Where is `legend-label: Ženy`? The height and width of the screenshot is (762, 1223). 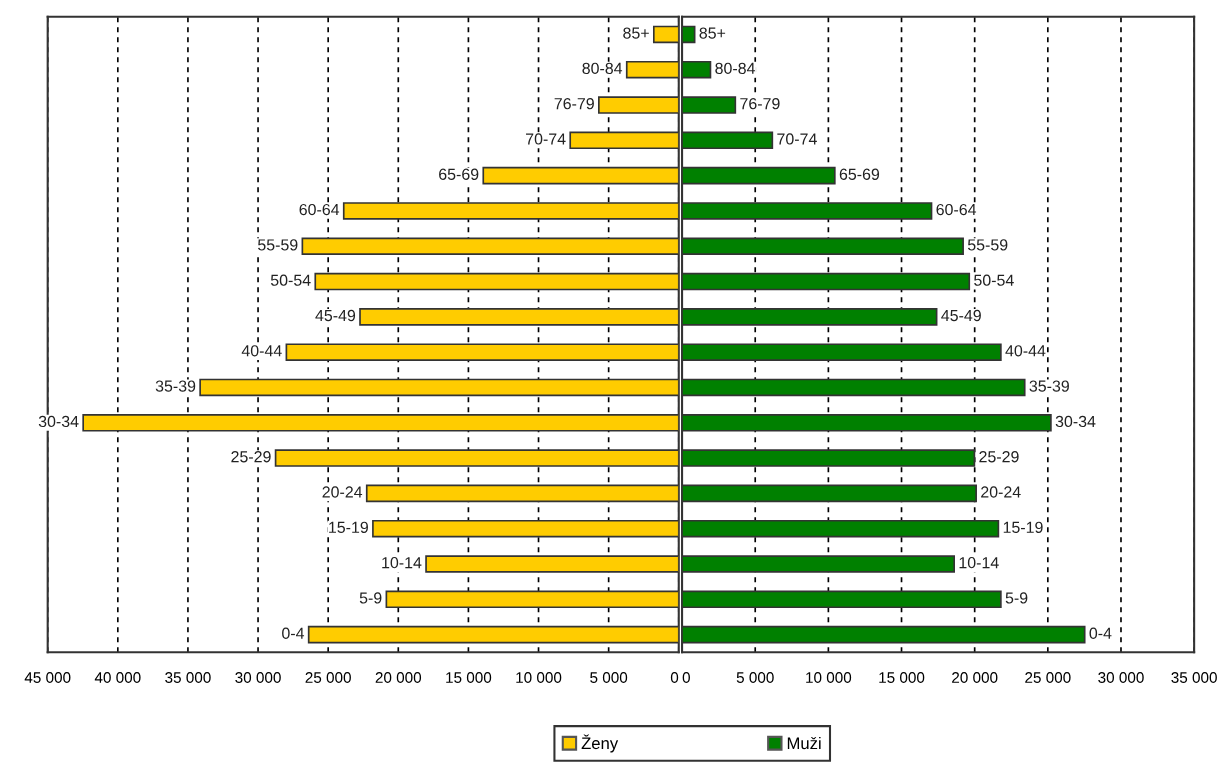 legend-label: Ženy is located at coordinates (600, 743).